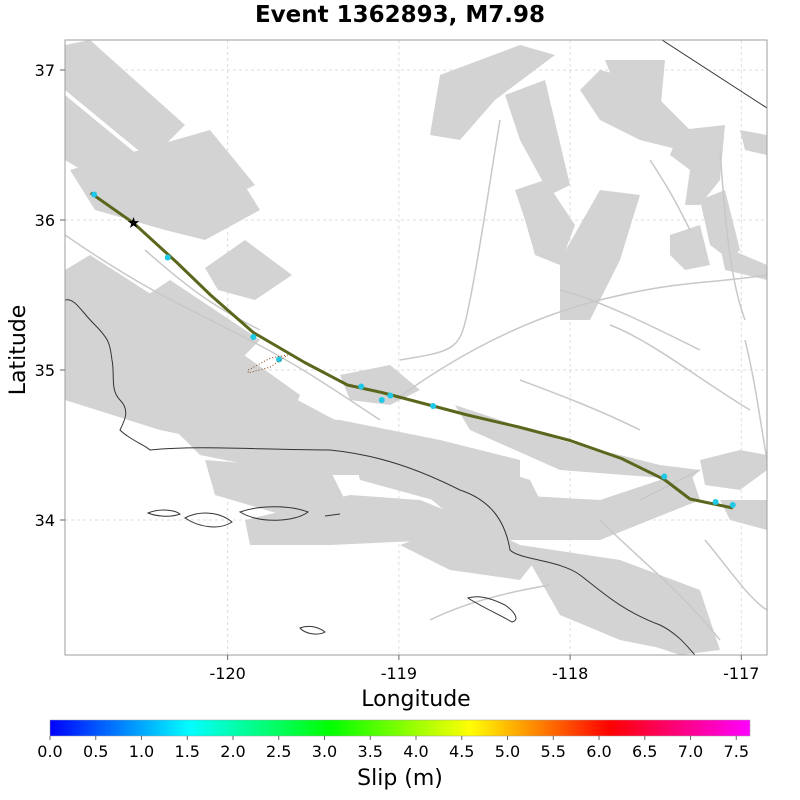  What do you see at coordinates (141, 751) in the screenshot?
I see `colorbar-tick-label: 1.0` at bounding box center [141, 751].